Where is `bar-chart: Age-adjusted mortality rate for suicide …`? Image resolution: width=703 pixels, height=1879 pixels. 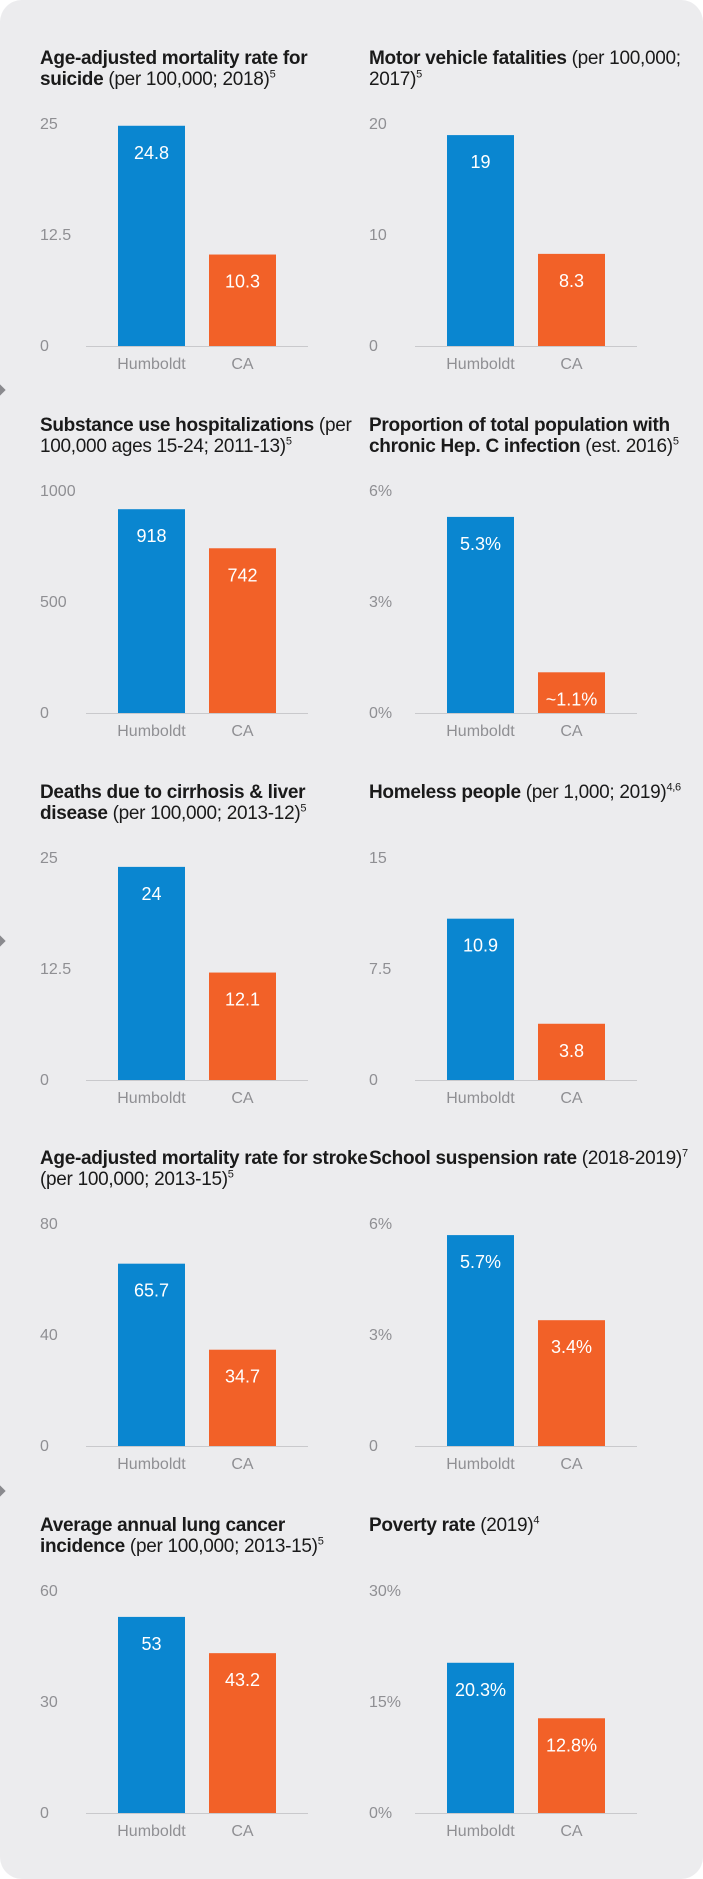
bar-chart: Age-adjusted mortality rate for suicide … is located at coordinates (205, 218).